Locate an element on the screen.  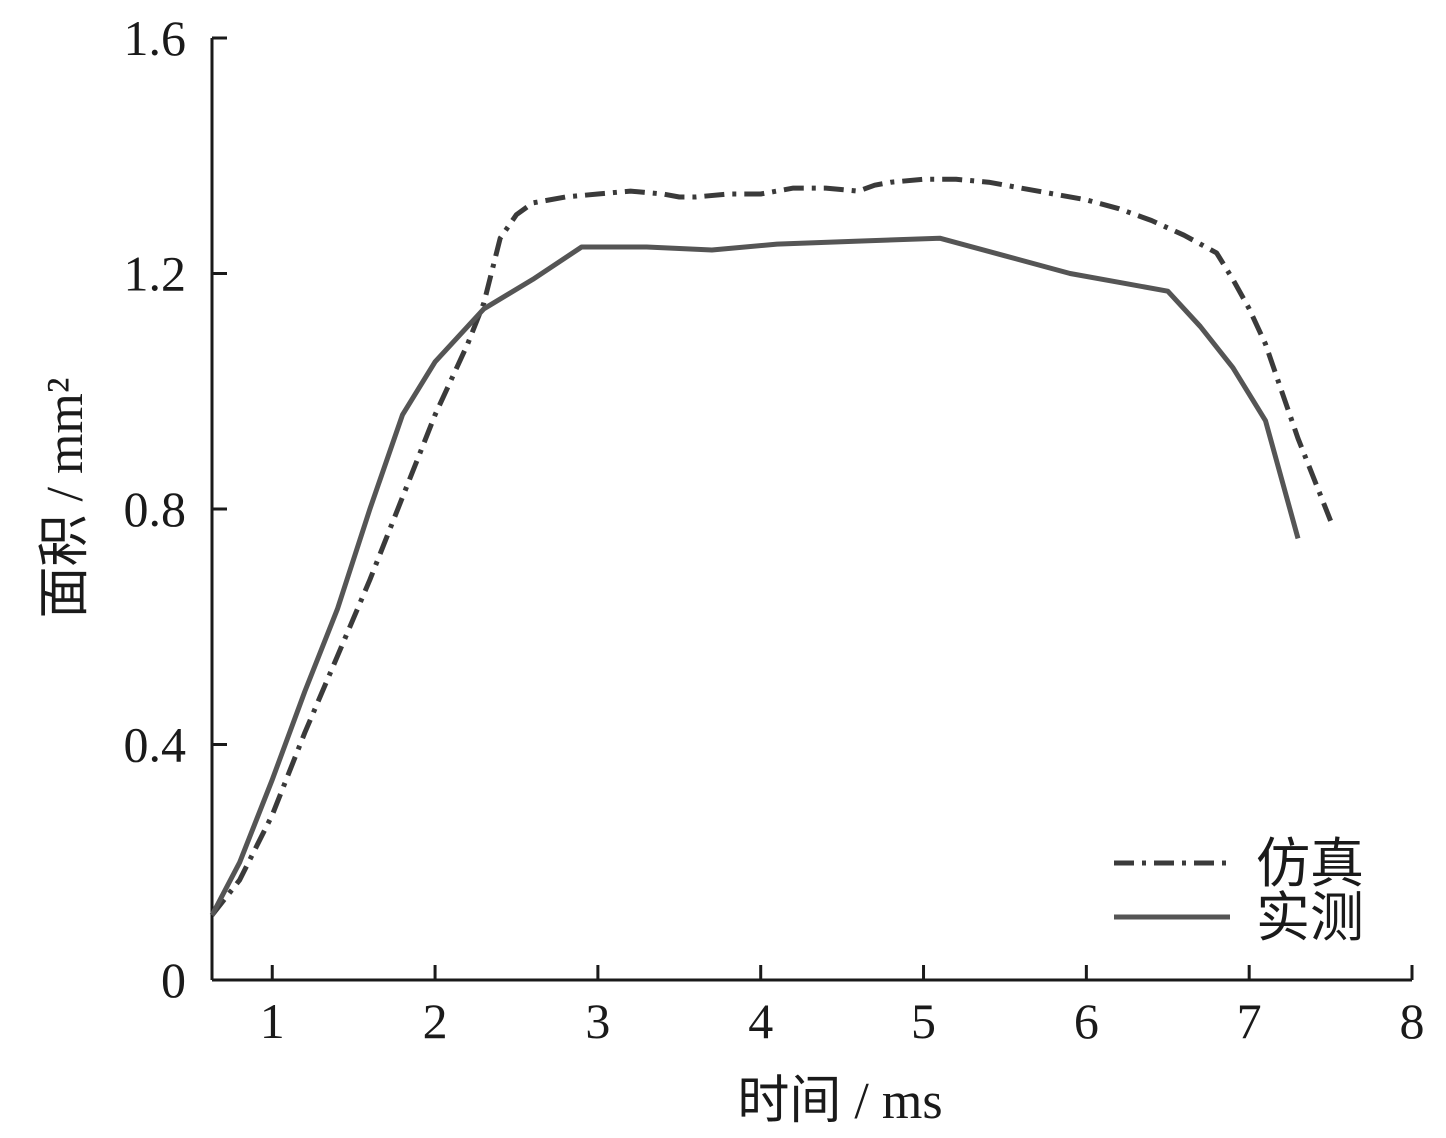
x-tick-label: 6 is located at coordinates (1086, 1021).